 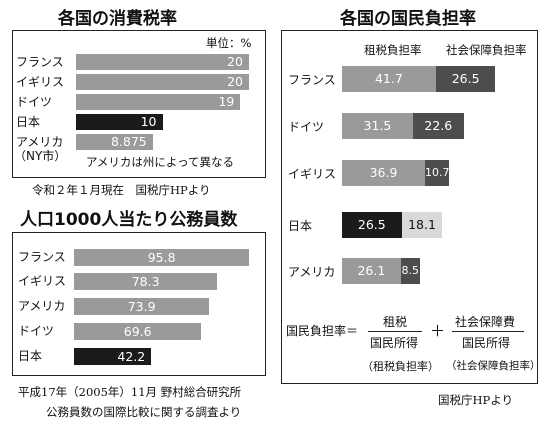 I want to click on chart3-category-label: ドイツ, so click(x=306, y=127).